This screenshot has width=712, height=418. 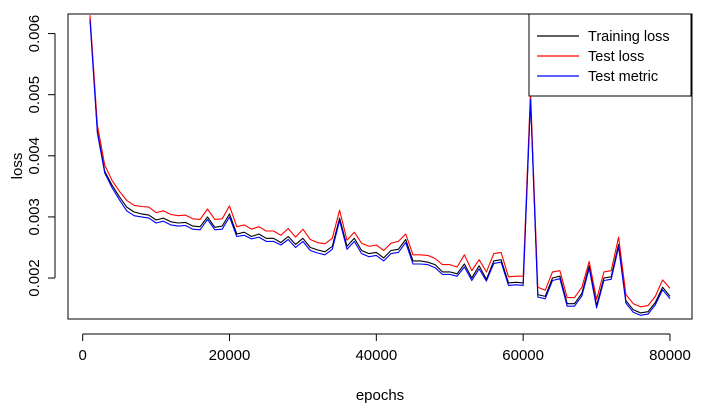 What do you see at coordinates (623, 77) in the screenshot?
I see `legend-label: Test metric` at bounding box center [623, 77].